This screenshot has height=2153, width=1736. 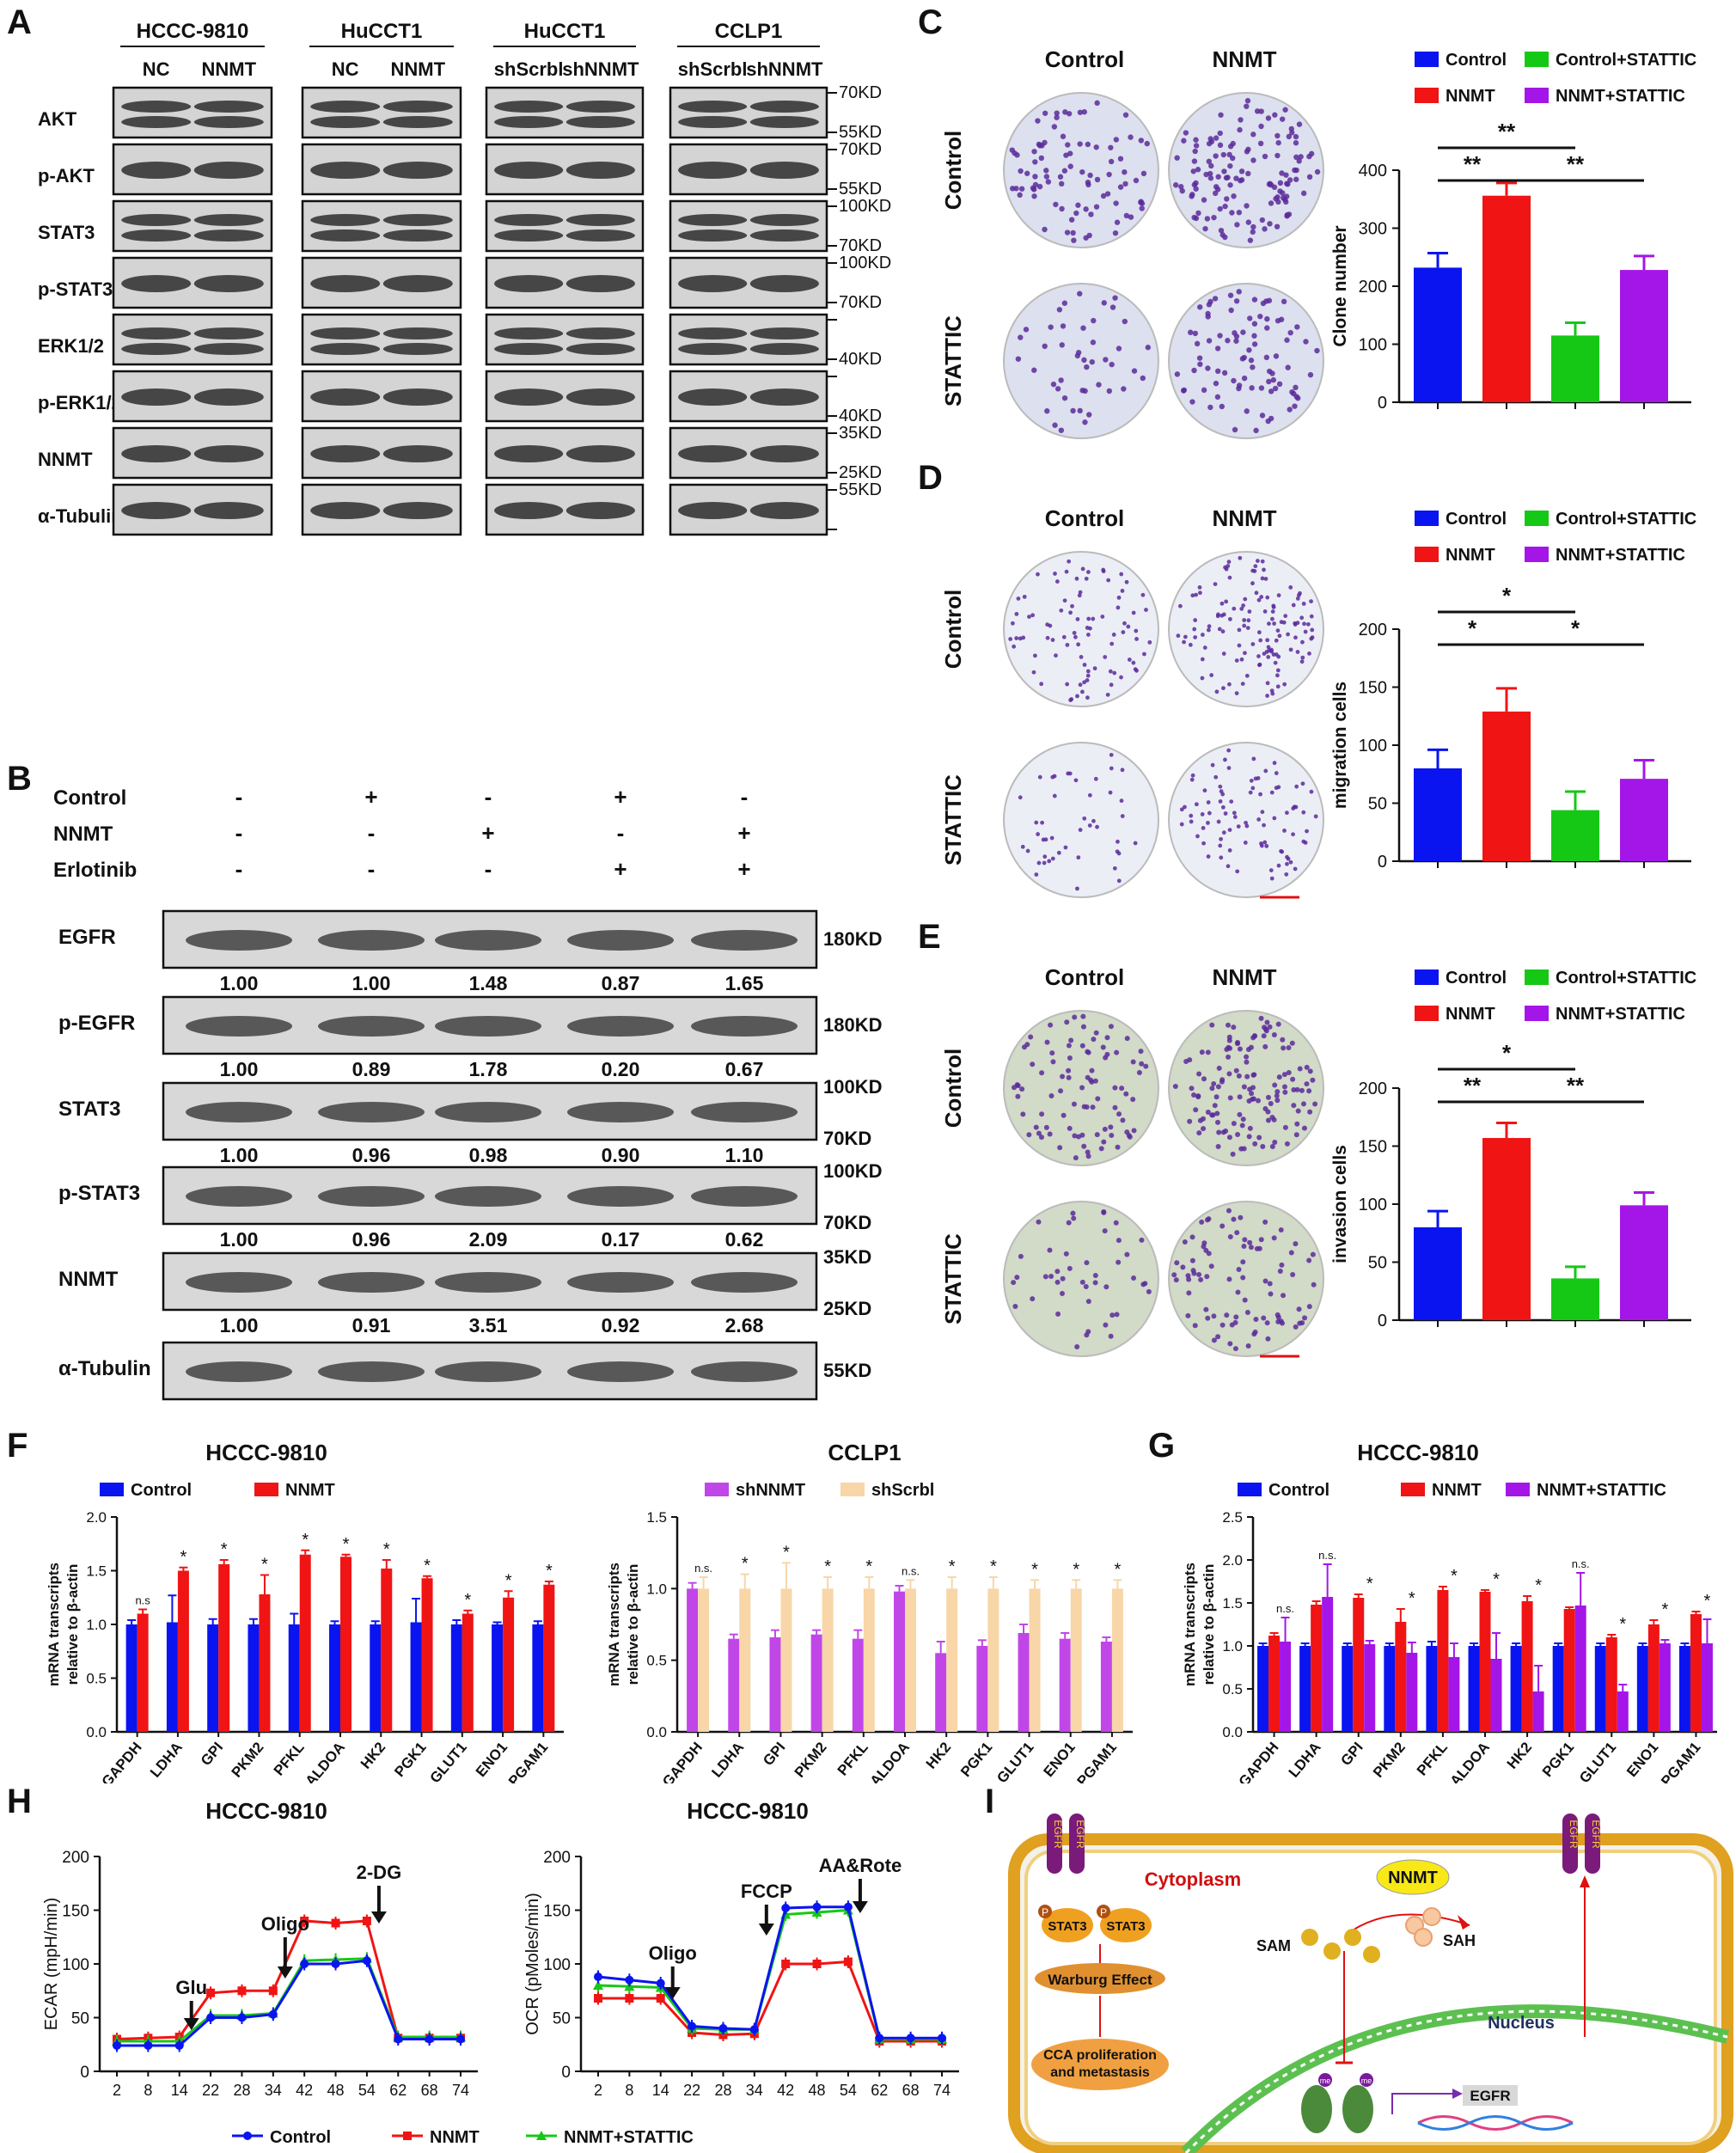 What do you see at coordinates (562, 2019) in the screenshot?
I see `y-tick-label: 50` at bounding box center [562, 2019].